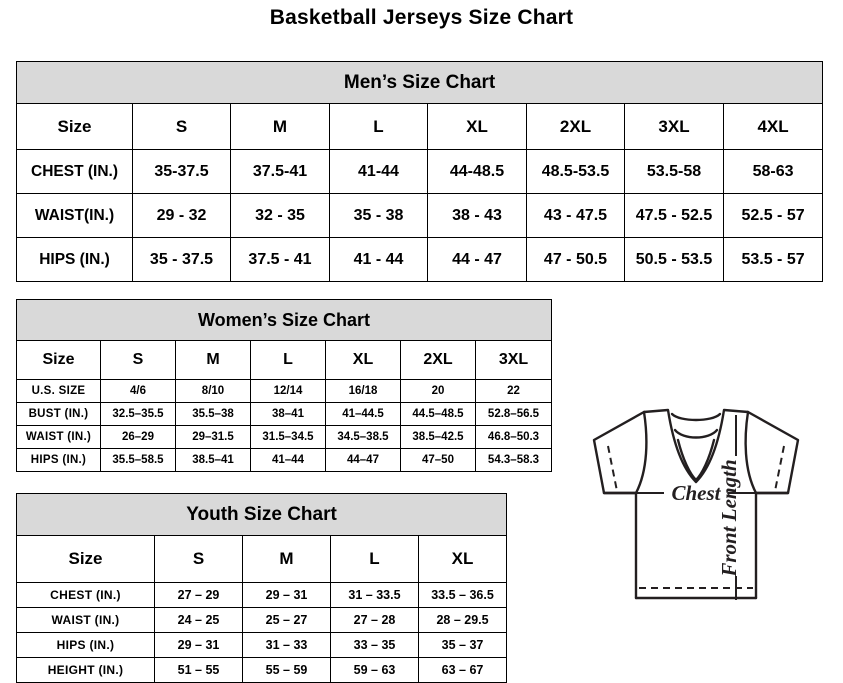 The height and width of the screenshot is (683, 843). I want to click on mens-cell-hips-3xl: 50.5 - 53.5, so click(674, 259).